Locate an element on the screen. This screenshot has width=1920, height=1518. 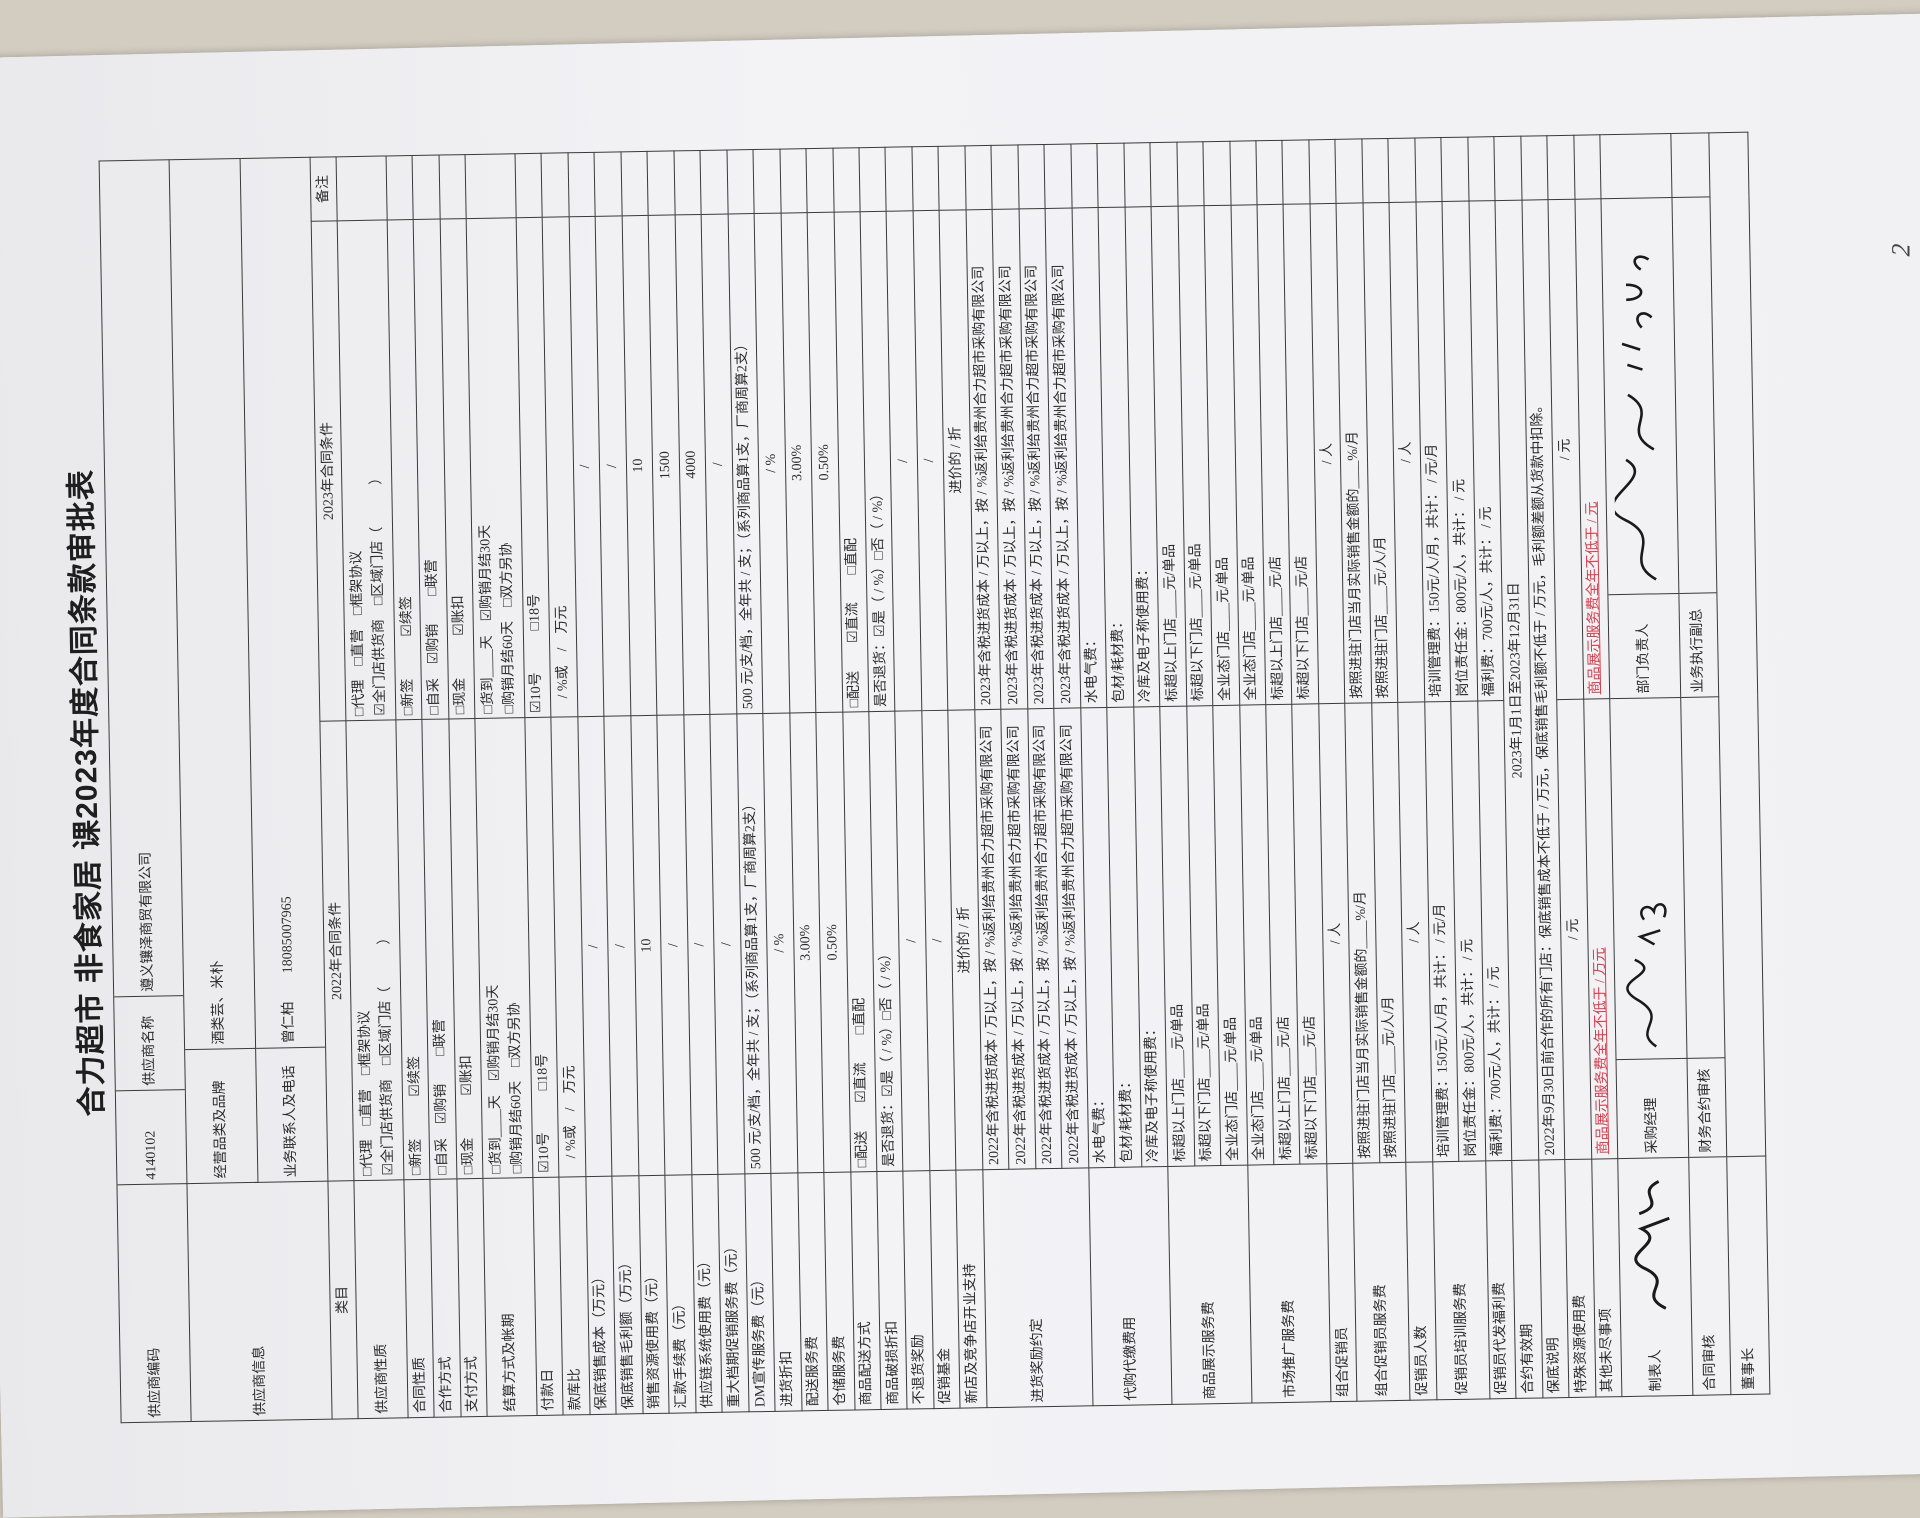
purchase-manager-label: 采购经理 is located at coordinates (1652, 1125).